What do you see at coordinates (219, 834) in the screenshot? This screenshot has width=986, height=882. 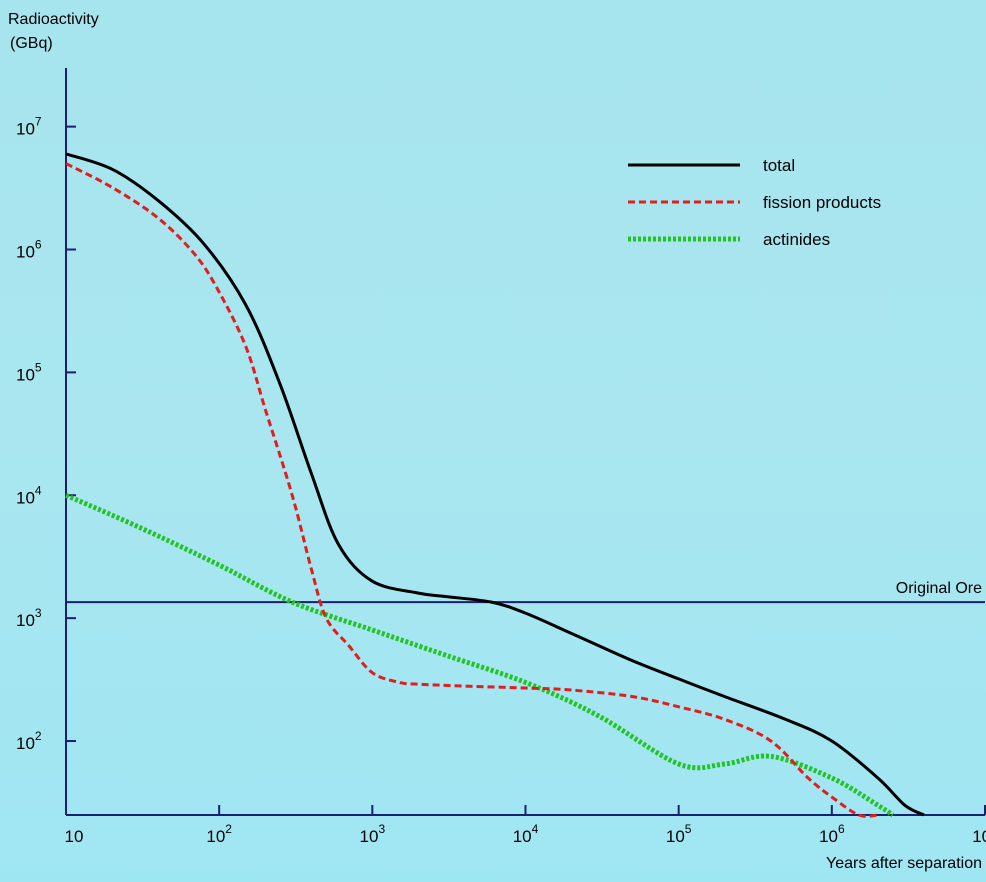 I see `x-tick-label: 10²` at bounding box center [219, 834].